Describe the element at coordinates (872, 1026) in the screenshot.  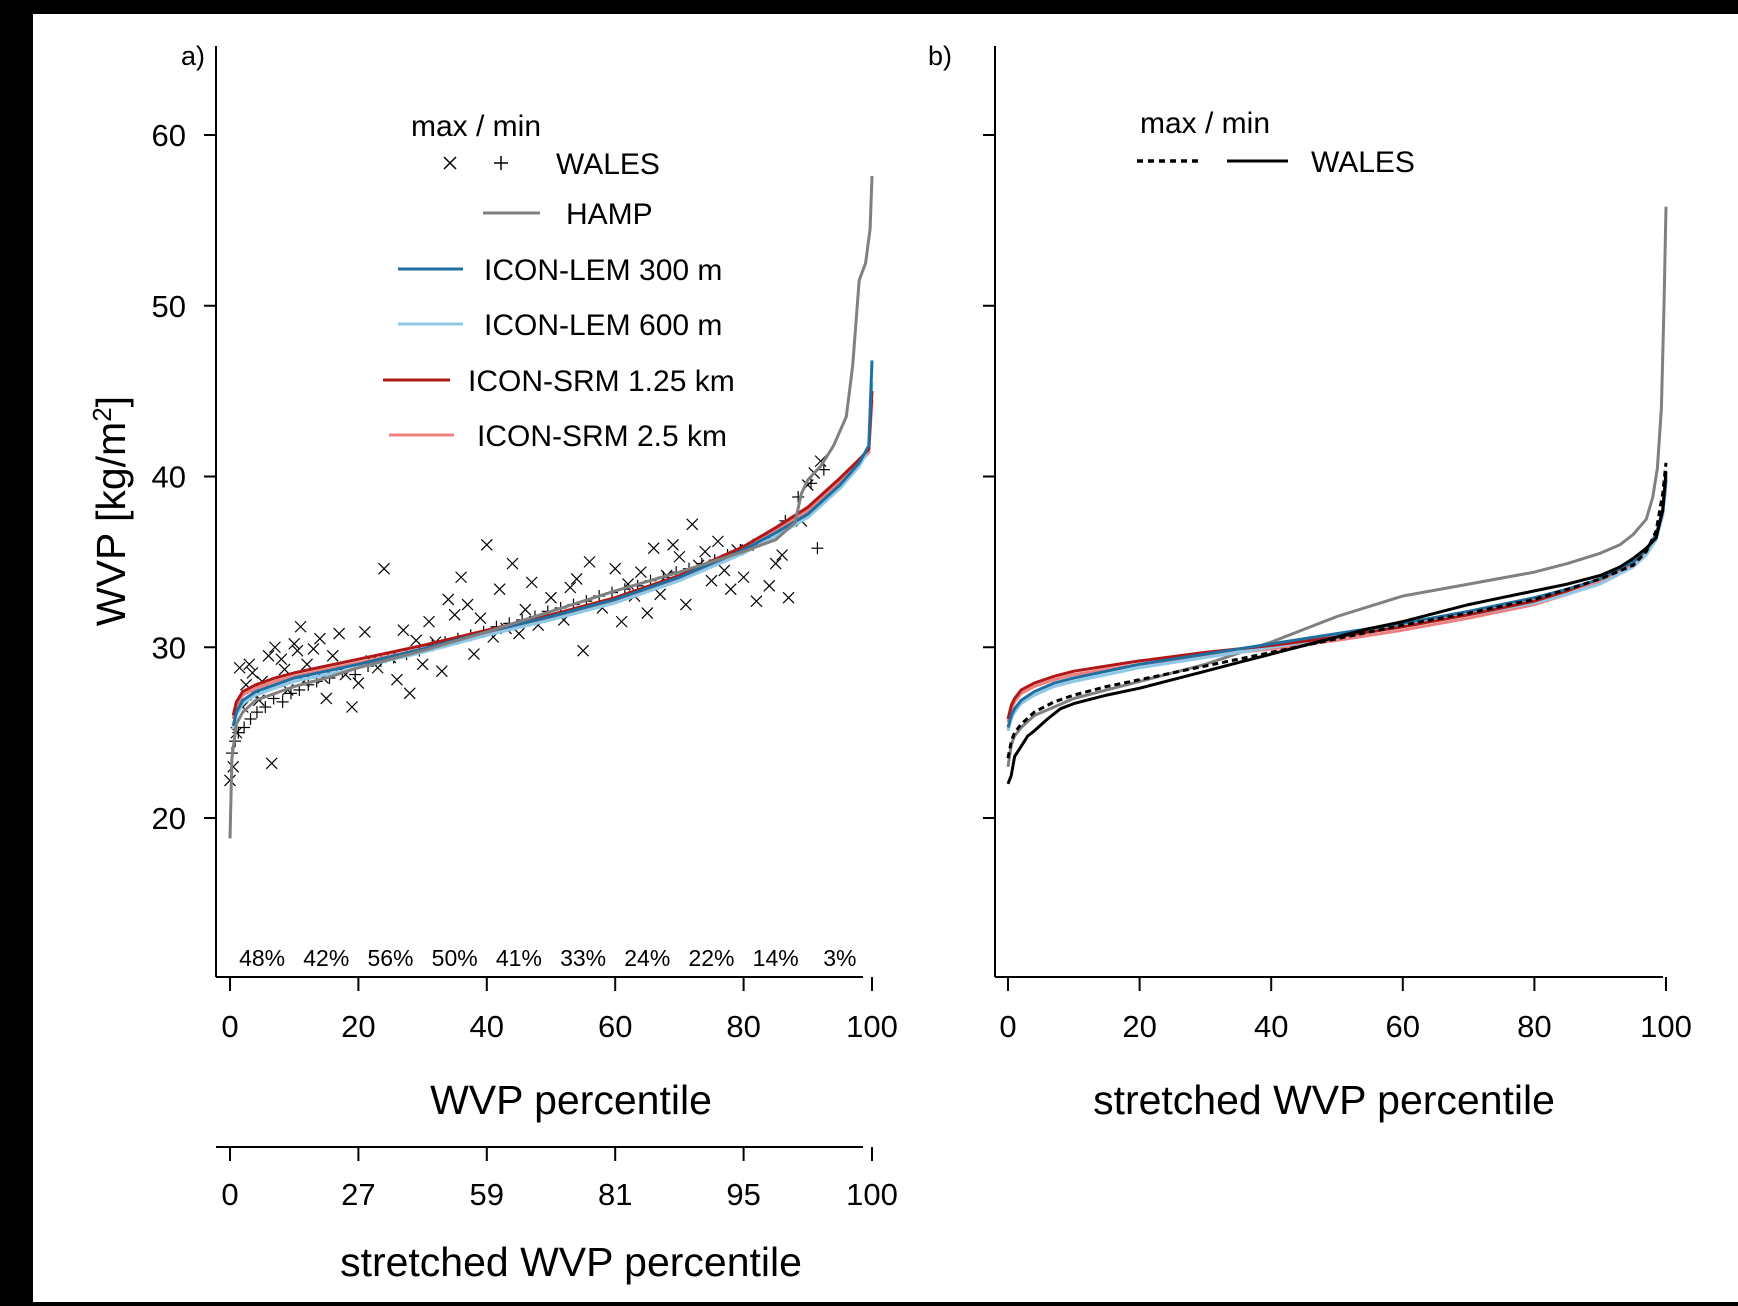
I see `panel-a-xtick-label: 100` at that location.